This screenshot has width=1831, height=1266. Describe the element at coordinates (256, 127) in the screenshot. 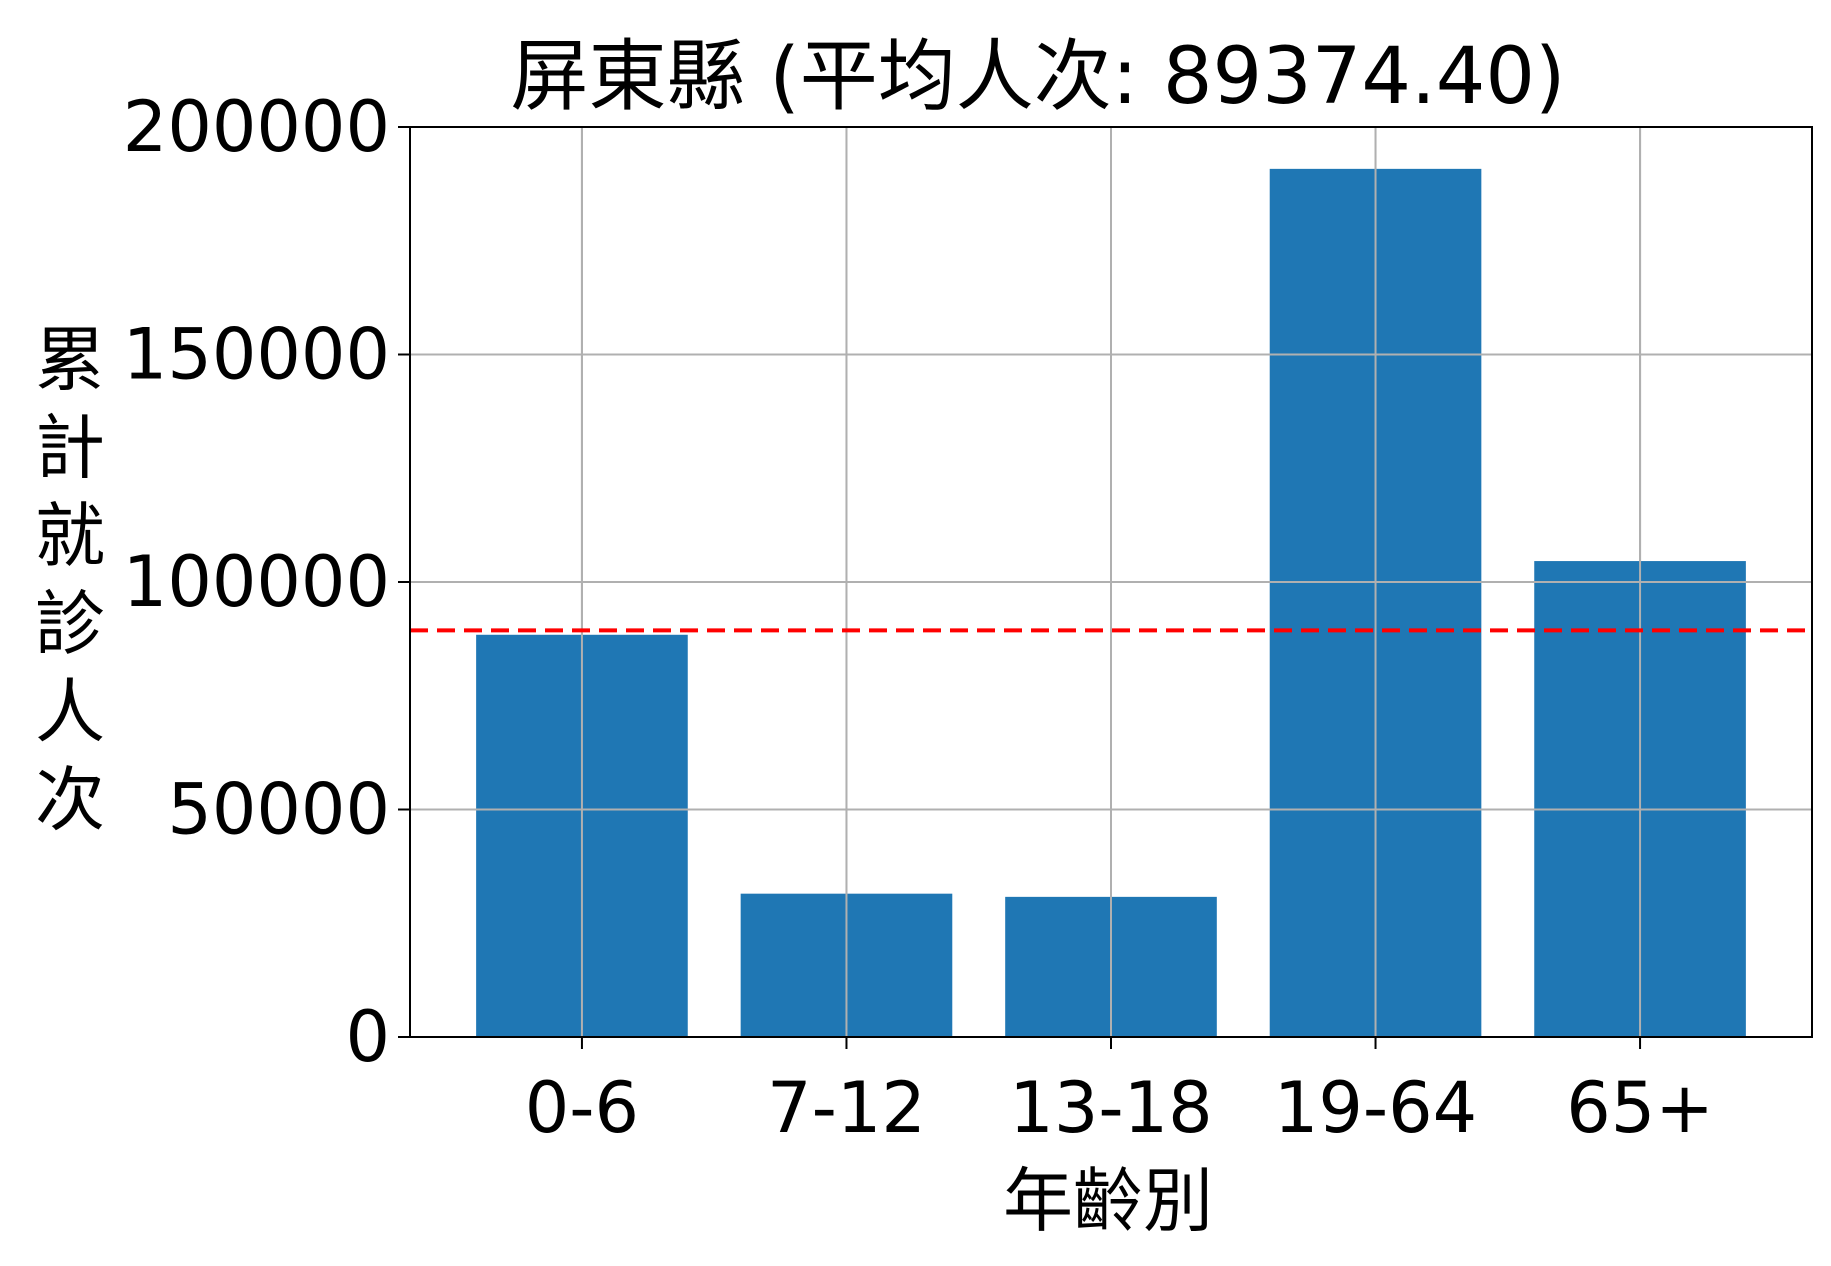

I see `y-tick-label: 200000` at that location.